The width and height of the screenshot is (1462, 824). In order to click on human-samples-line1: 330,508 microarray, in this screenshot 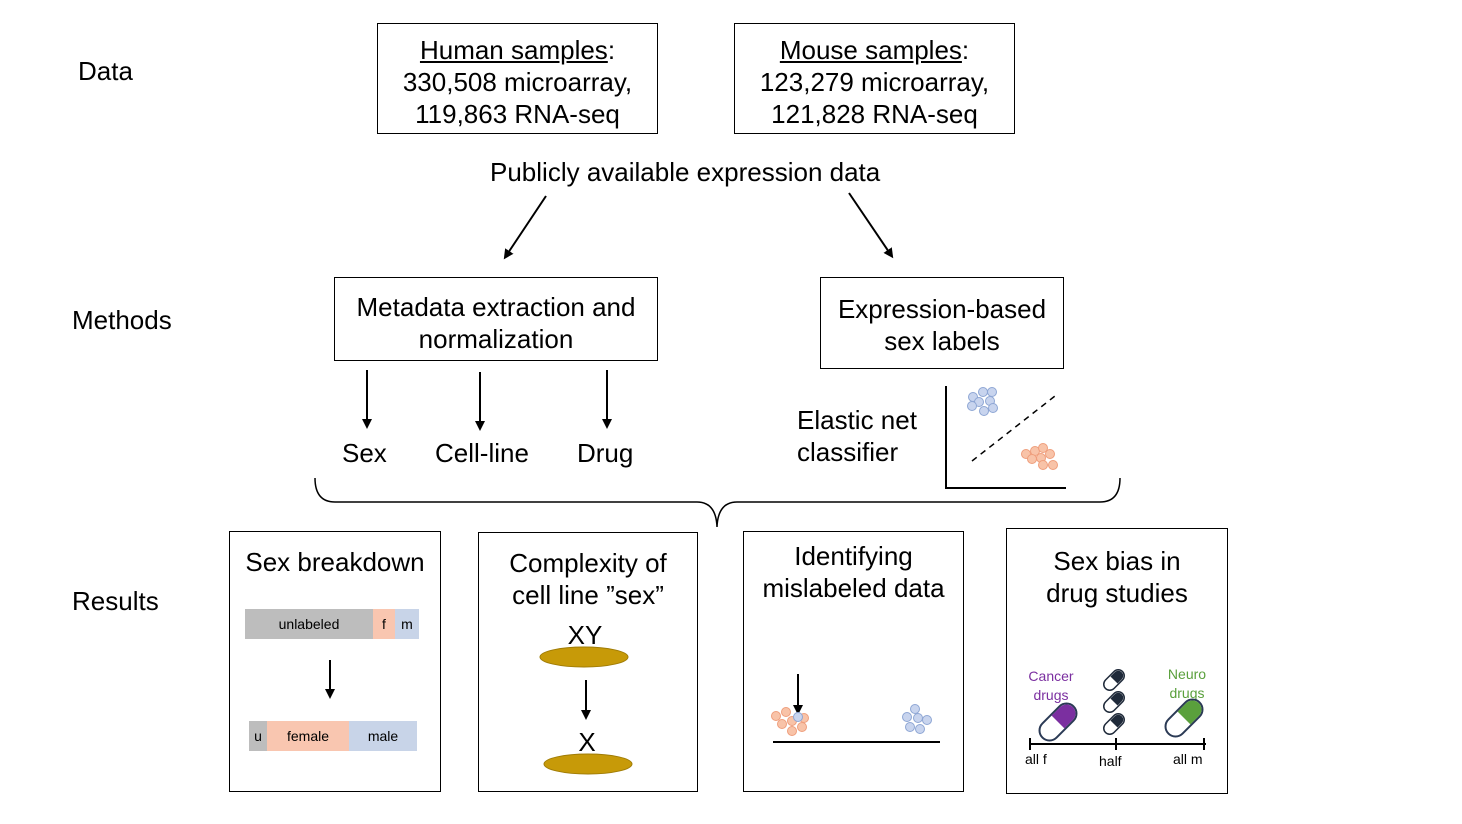, I will do `click(517, 82)`.